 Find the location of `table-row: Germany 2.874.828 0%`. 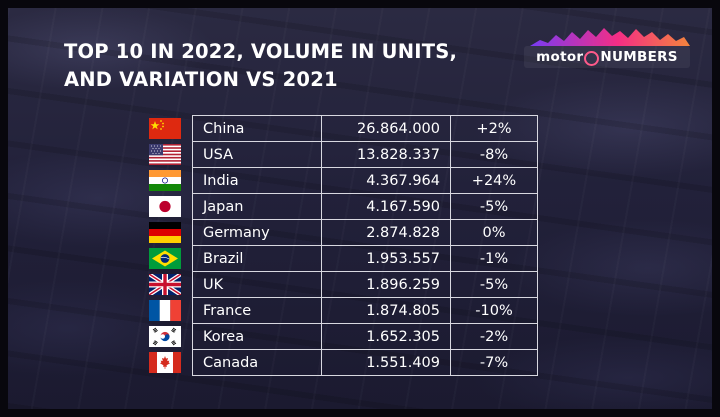

table-row: Germany 2.874.828 0% is located at coordinates (338, 232).